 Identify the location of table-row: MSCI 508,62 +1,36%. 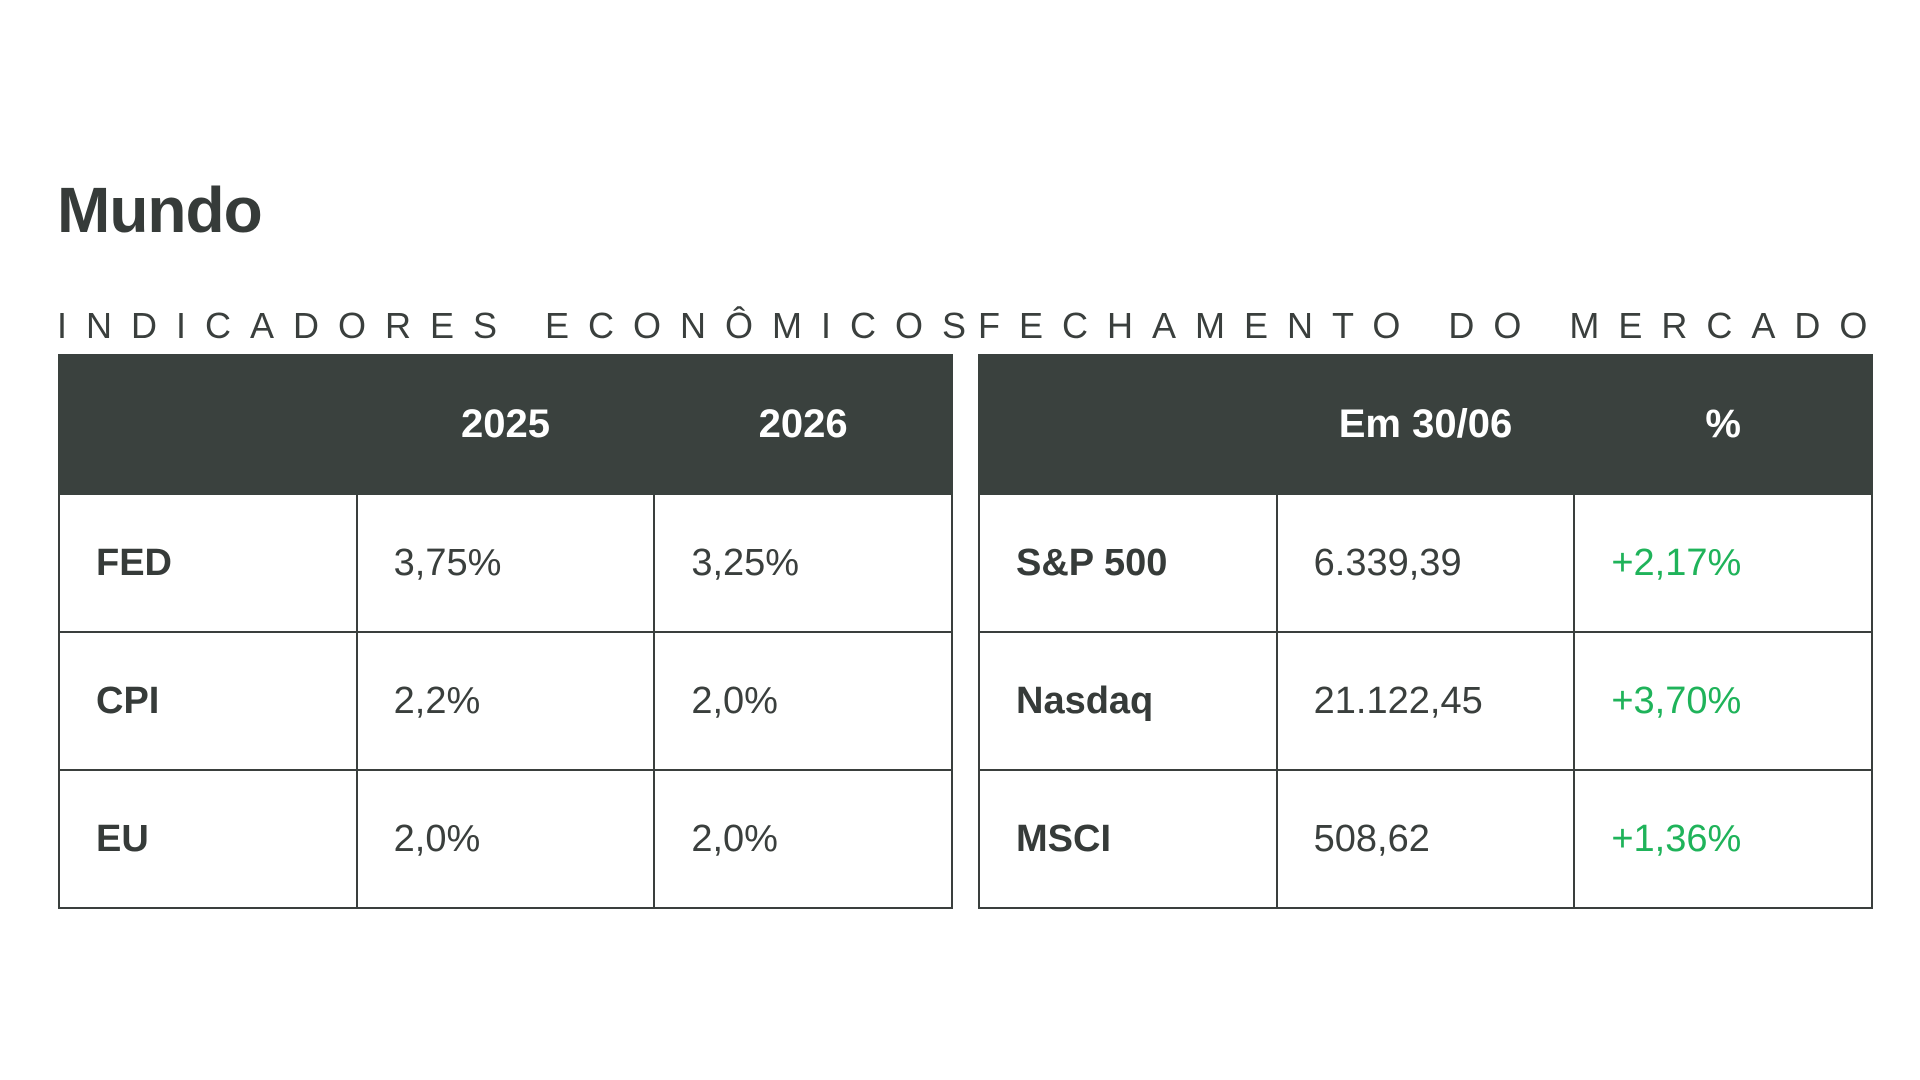
(1425, 839).